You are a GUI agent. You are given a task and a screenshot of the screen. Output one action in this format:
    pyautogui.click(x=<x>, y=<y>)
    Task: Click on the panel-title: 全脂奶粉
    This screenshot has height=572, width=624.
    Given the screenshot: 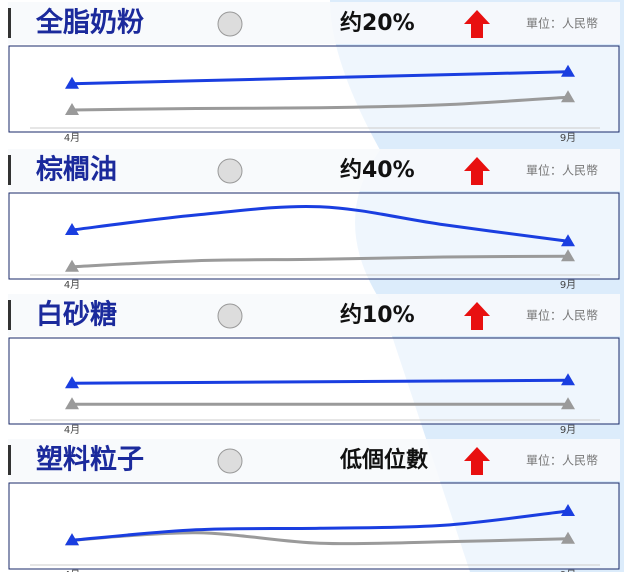 What is the action you would take?
    pyautogui.click(x=89, y=23)
    